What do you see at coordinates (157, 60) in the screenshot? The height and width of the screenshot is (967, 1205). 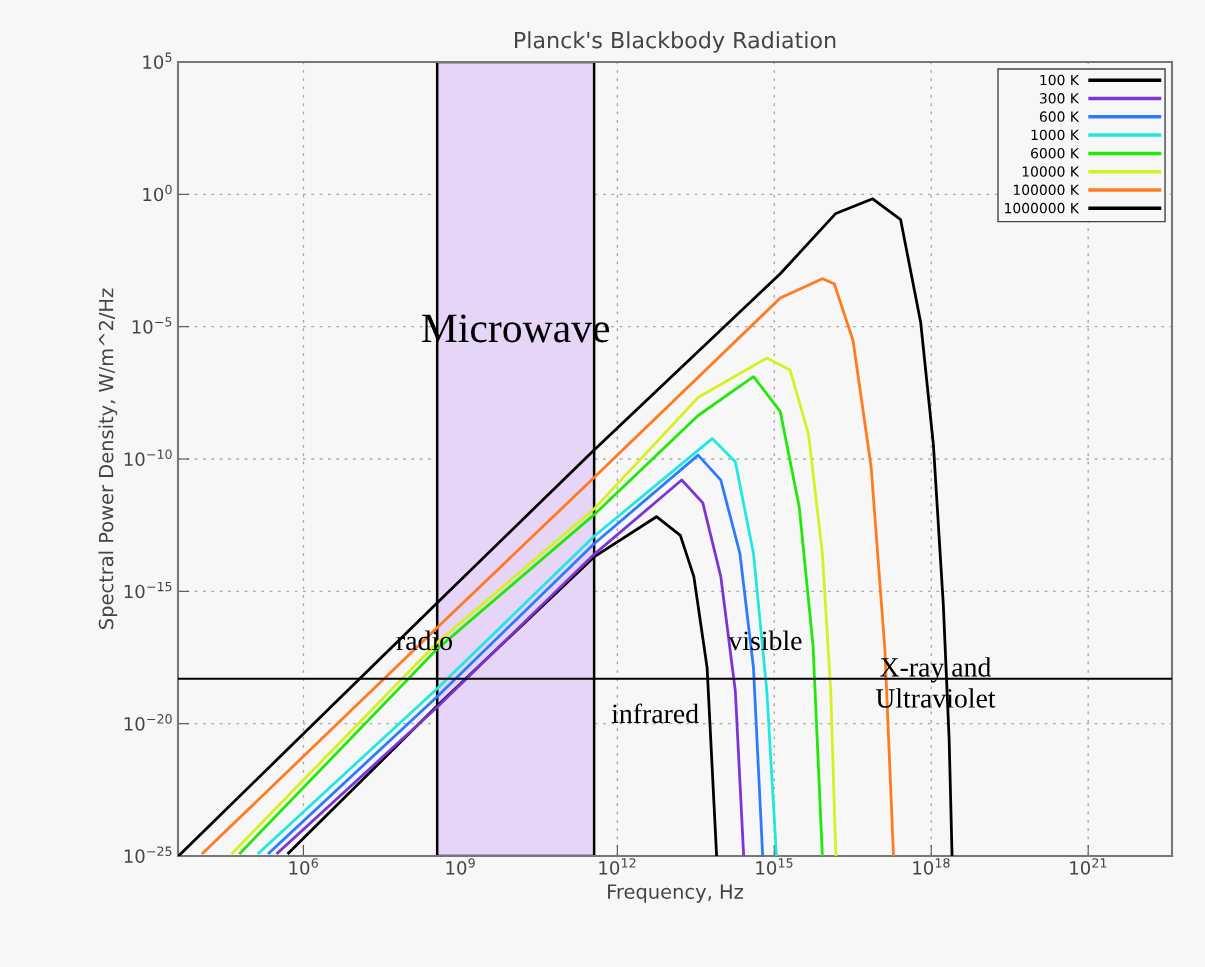 I see `y-tick-label: 10$^{5}$` at bounding box center [157, 60].